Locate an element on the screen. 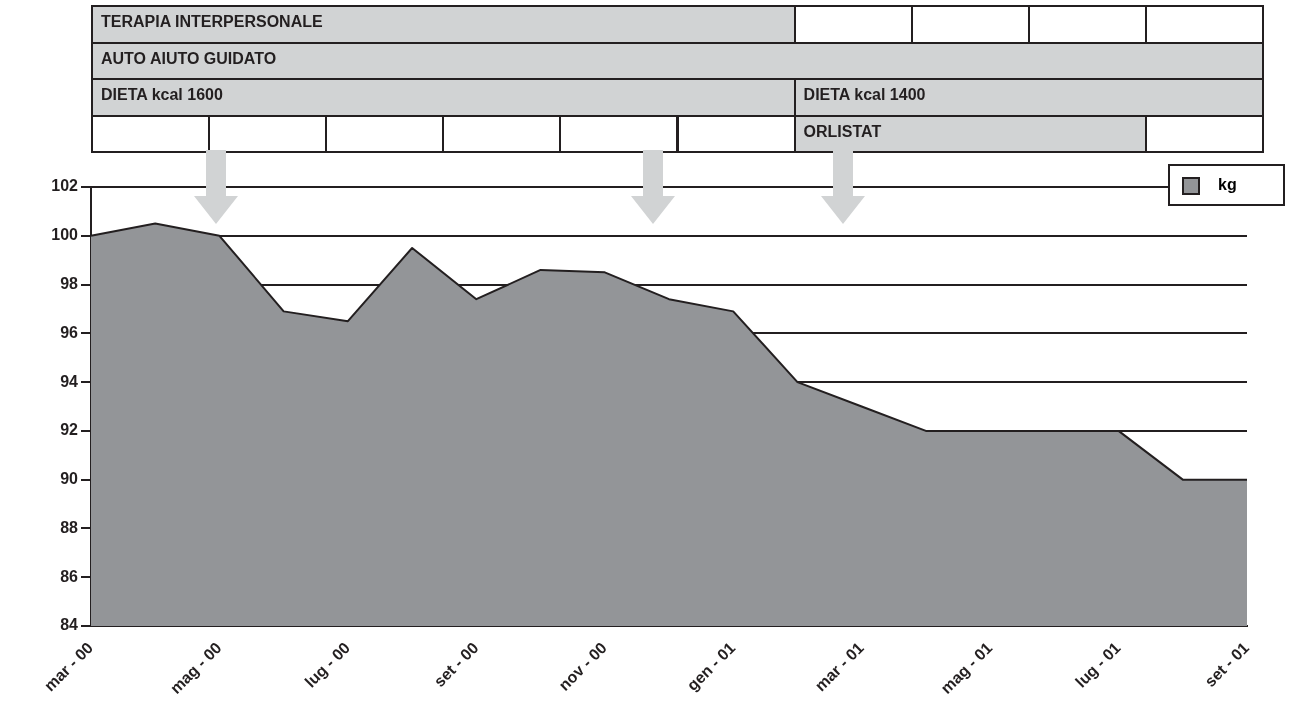  text: DIETA kcal 1600 is located at coordinates (443, 97).